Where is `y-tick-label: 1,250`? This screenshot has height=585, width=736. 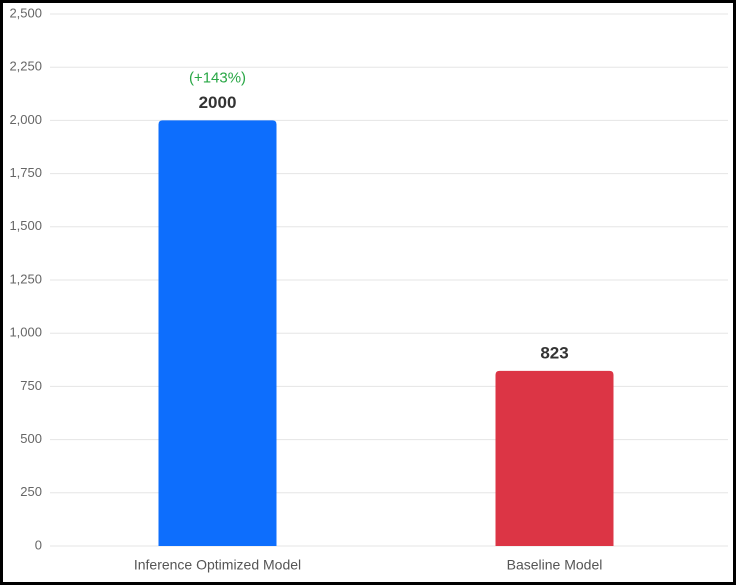 y-tick-label: 1,250 is located at coordinates (25, 278).